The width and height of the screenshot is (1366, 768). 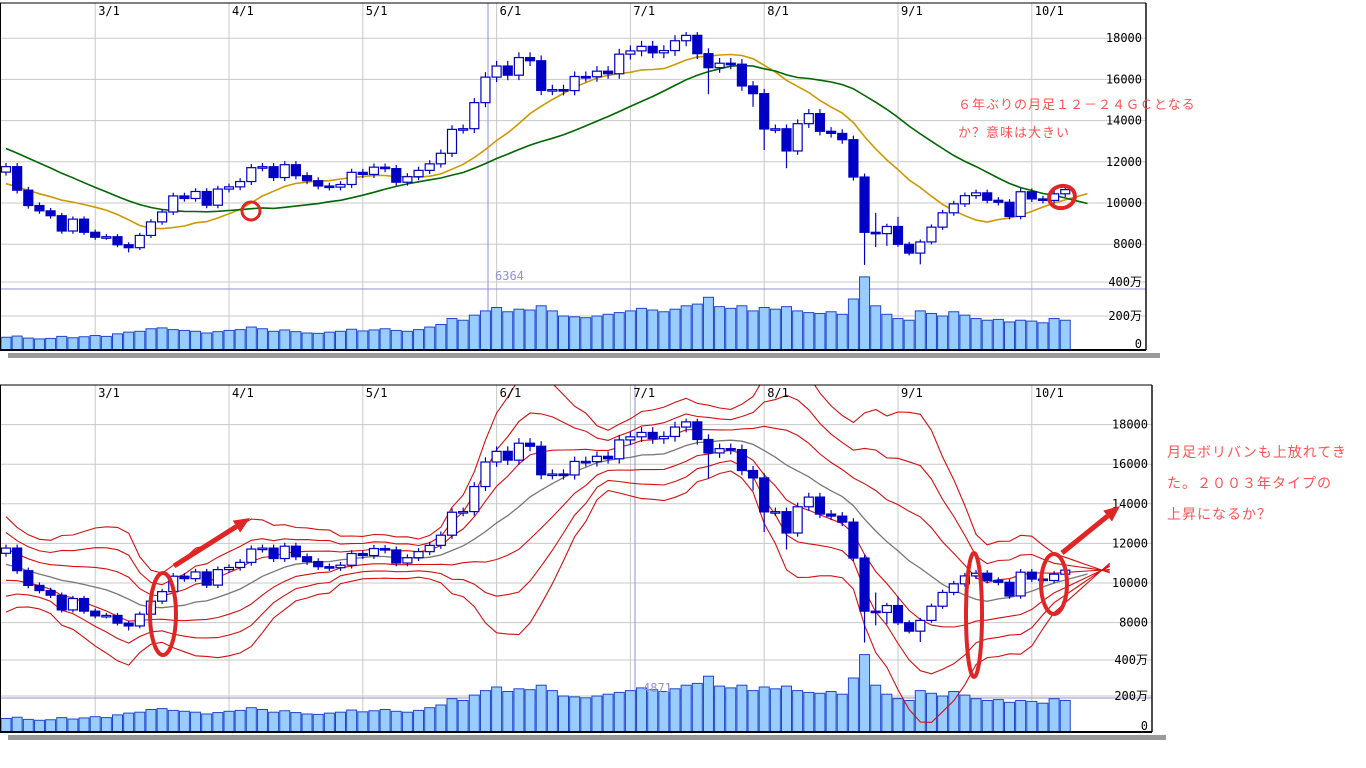 I want to click on month-label: 9/1, so click(x=912, y=393).